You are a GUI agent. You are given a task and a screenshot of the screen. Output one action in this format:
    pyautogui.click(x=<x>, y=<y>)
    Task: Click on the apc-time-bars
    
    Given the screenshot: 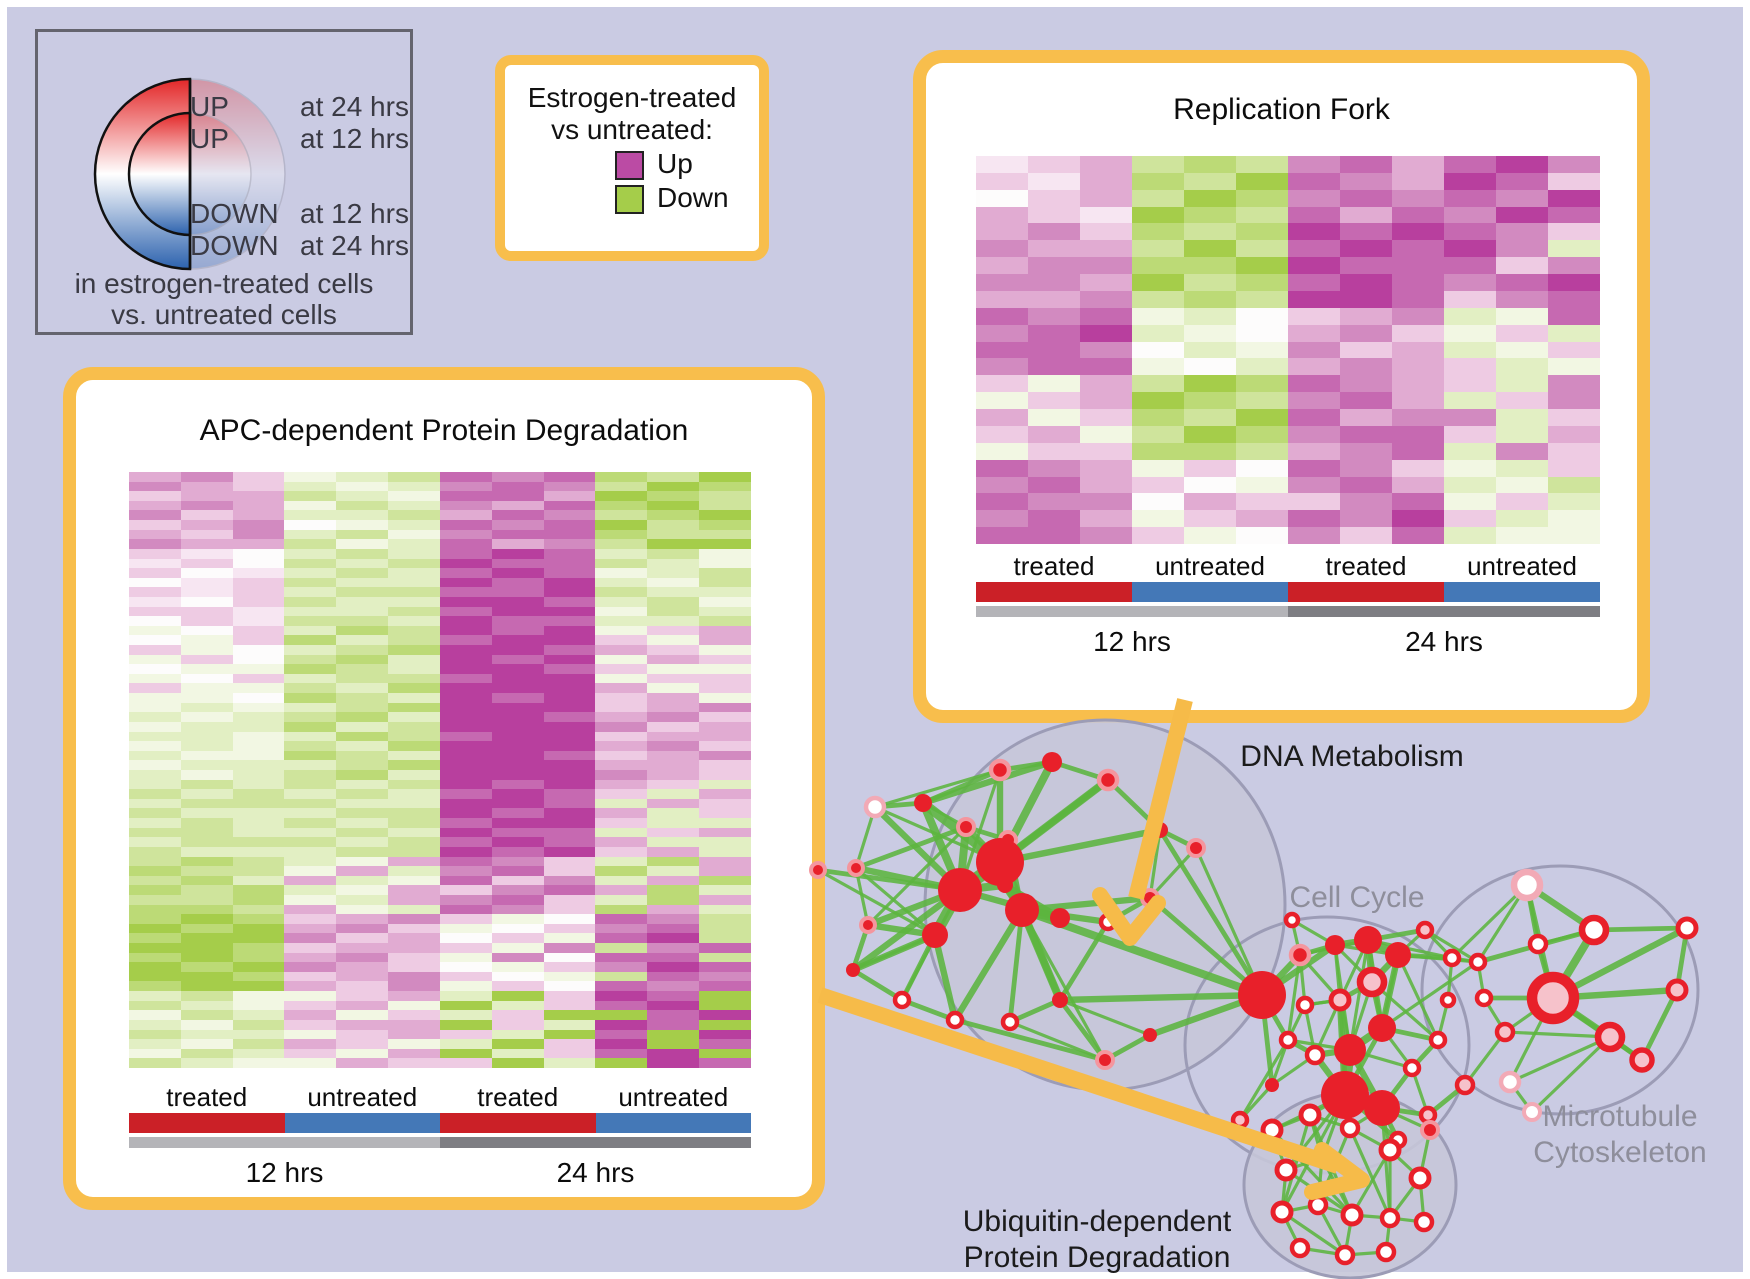 What is the action you would take?
    pyautogui.click(x=440, y=1142)
    